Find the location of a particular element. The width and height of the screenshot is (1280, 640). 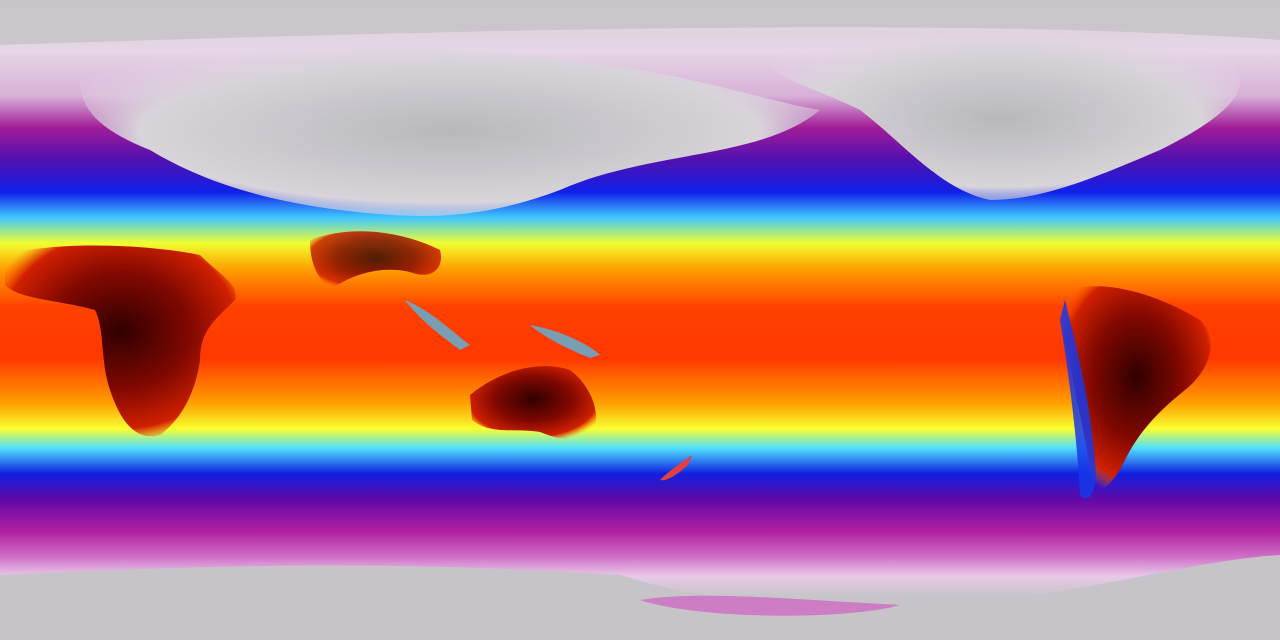

africa-landmass is located at coordinates (120, 341).